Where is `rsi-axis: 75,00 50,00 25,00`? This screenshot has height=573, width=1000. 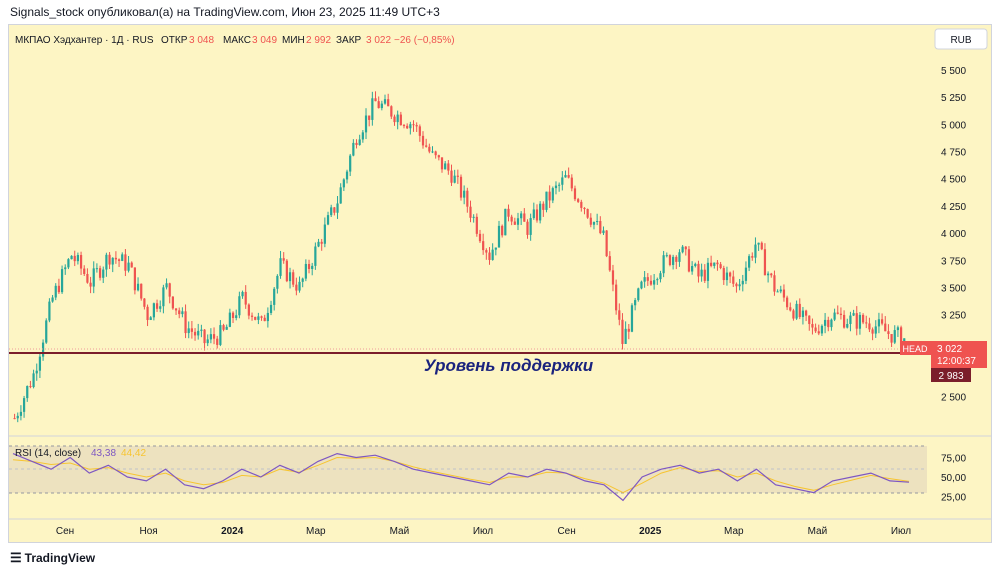
rsi-axis: 75,00 50,00 25,00 is located at coordinates (953, 479).